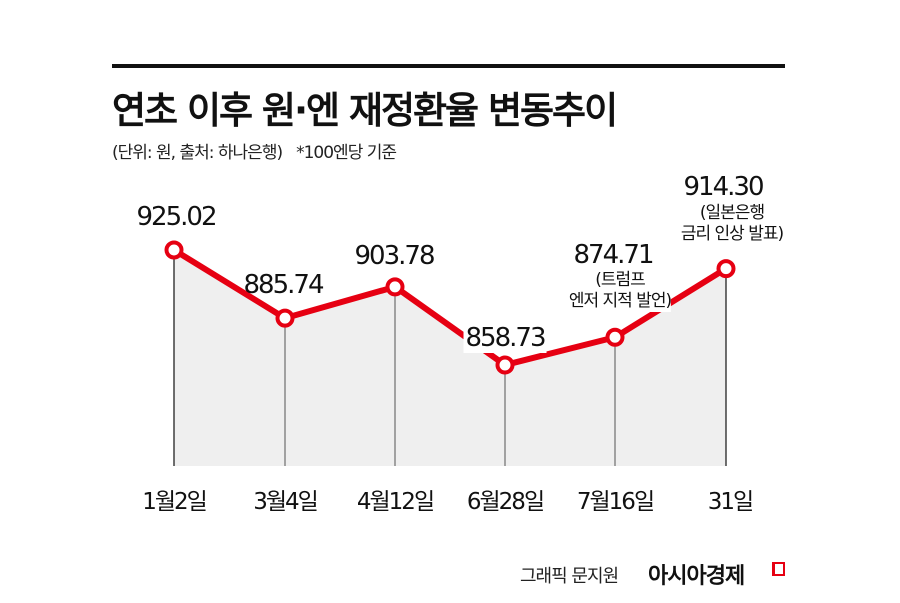 The width and height of the screenshot is (900, 603). What do you see at coordinates (569, 576) in the screenshot?
I see `graphic-credit: 그래픽 문지원` at bounding box center [569, 576].